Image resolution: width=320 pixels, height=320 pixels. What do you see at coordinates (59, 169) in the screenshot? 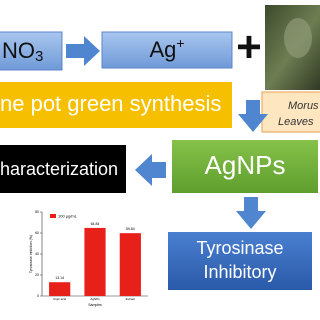
I see `characterization-label: haracterization` at bounding box center [59, 169].